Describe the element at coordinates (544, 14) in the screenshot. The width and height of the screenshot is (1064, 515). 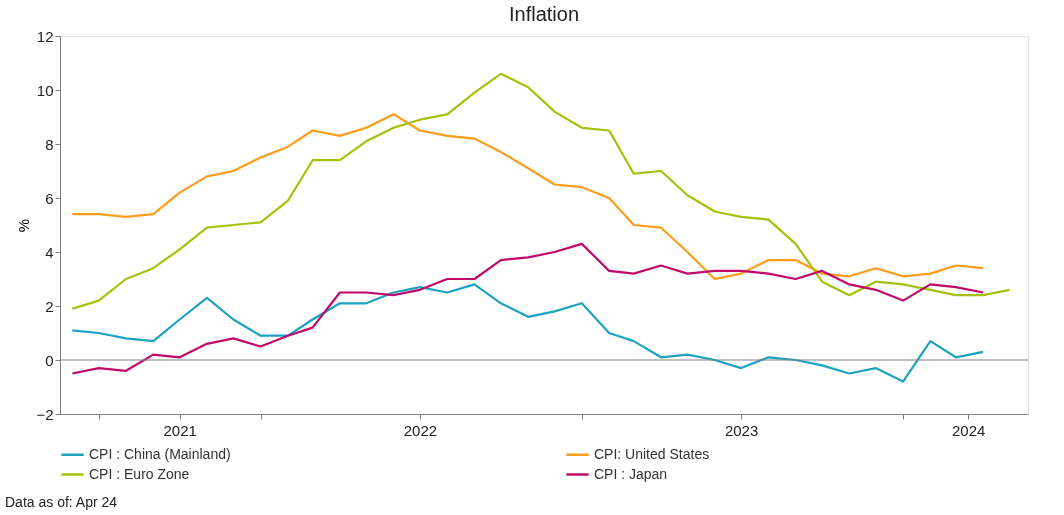
I see `chart-title: Inflation` at that location.